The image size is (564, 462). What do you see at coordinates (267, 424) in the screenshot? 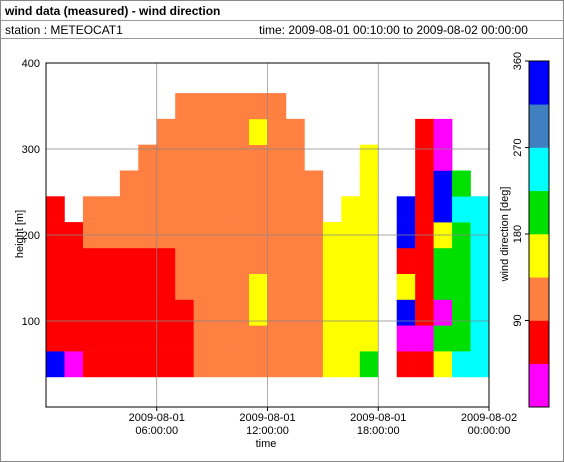
I see `x-tick-label-box: 2009-08-01 12:00:00` at bounding box center [267, 424].